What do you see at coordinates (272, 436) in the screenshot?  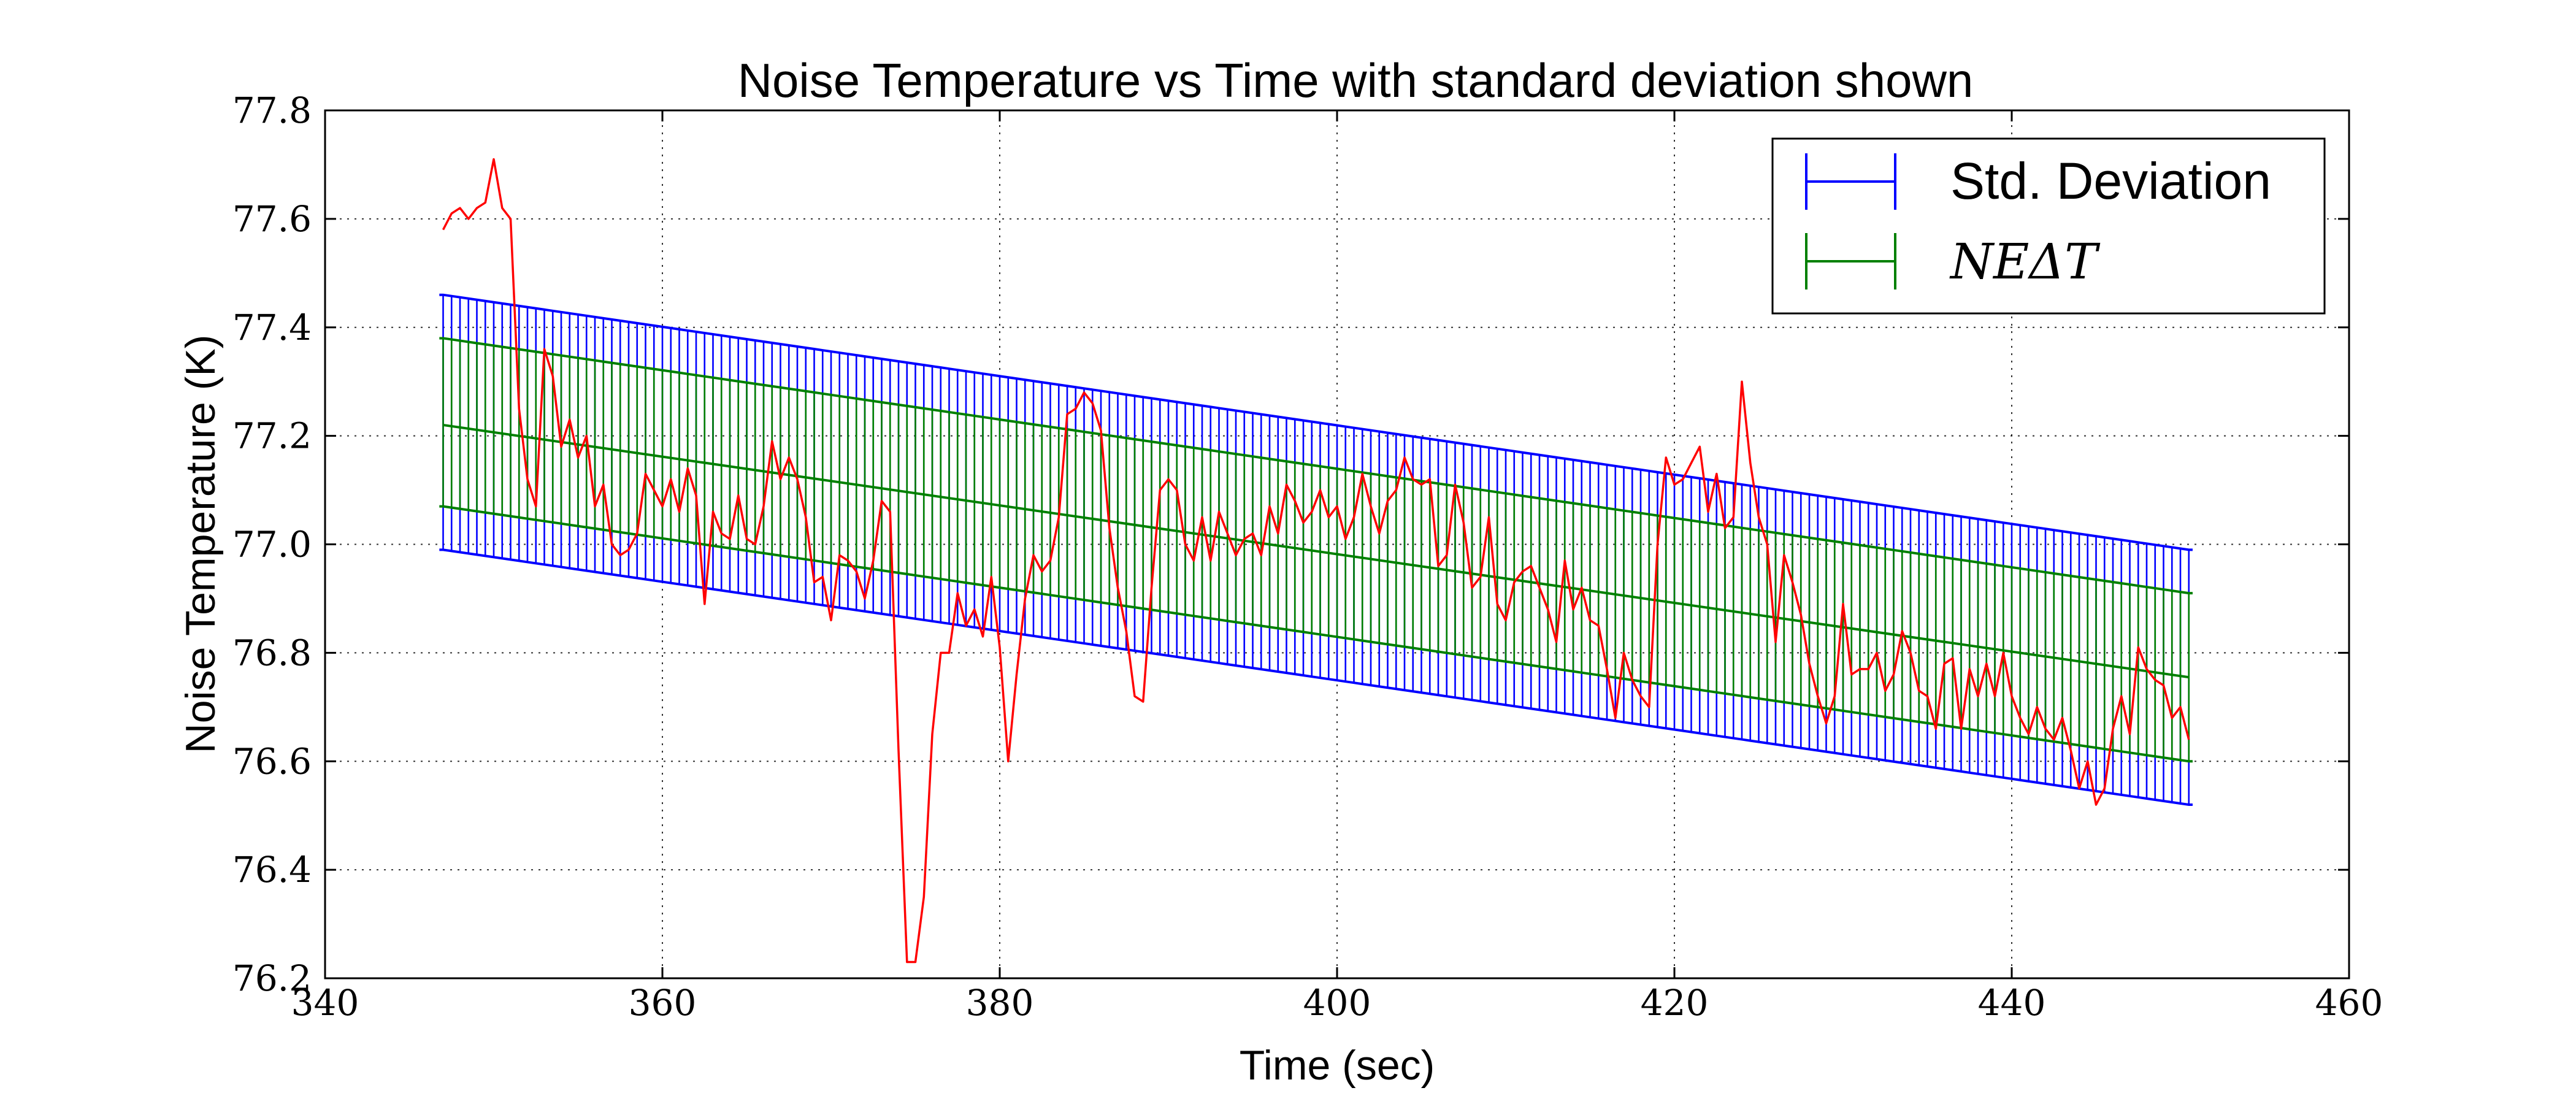 I see `y-tick-label: 77.2` at bounding box center [272, 436].